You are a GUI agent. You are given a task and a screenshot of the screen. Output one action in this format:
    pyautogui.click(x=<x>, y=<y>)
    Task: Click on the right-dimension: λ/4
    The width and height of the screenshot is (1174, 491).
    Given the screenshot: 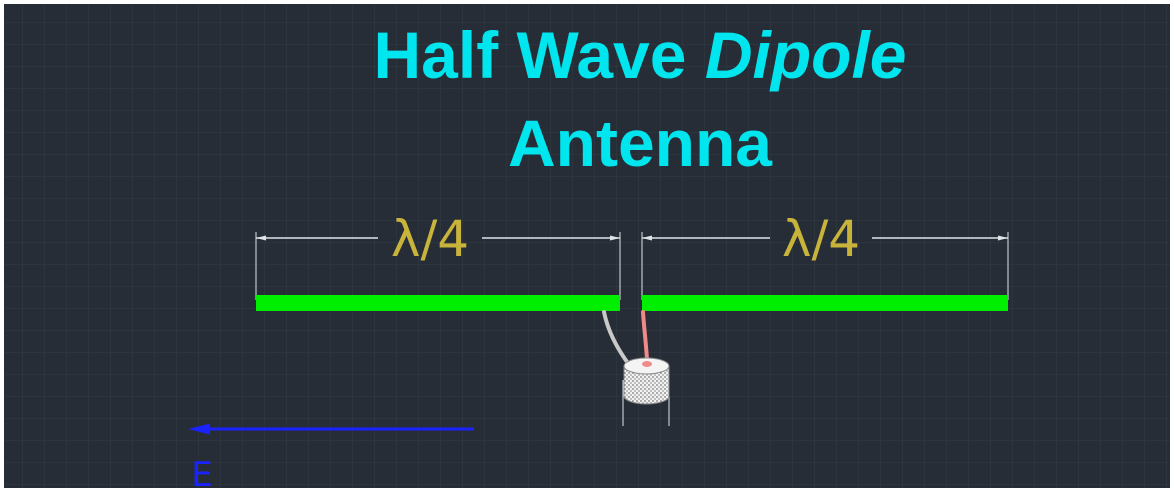 What is the action you would take?
    pyautogui.click(x=825, y=255)
    